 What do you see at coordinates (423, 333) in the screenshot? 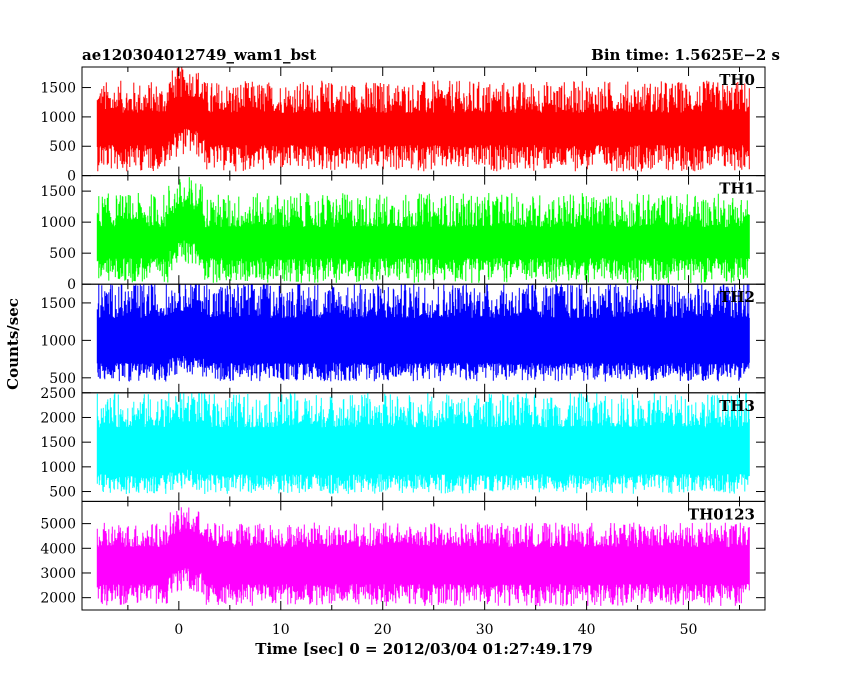
I see `series-th2` at bounding box center [423, 333].